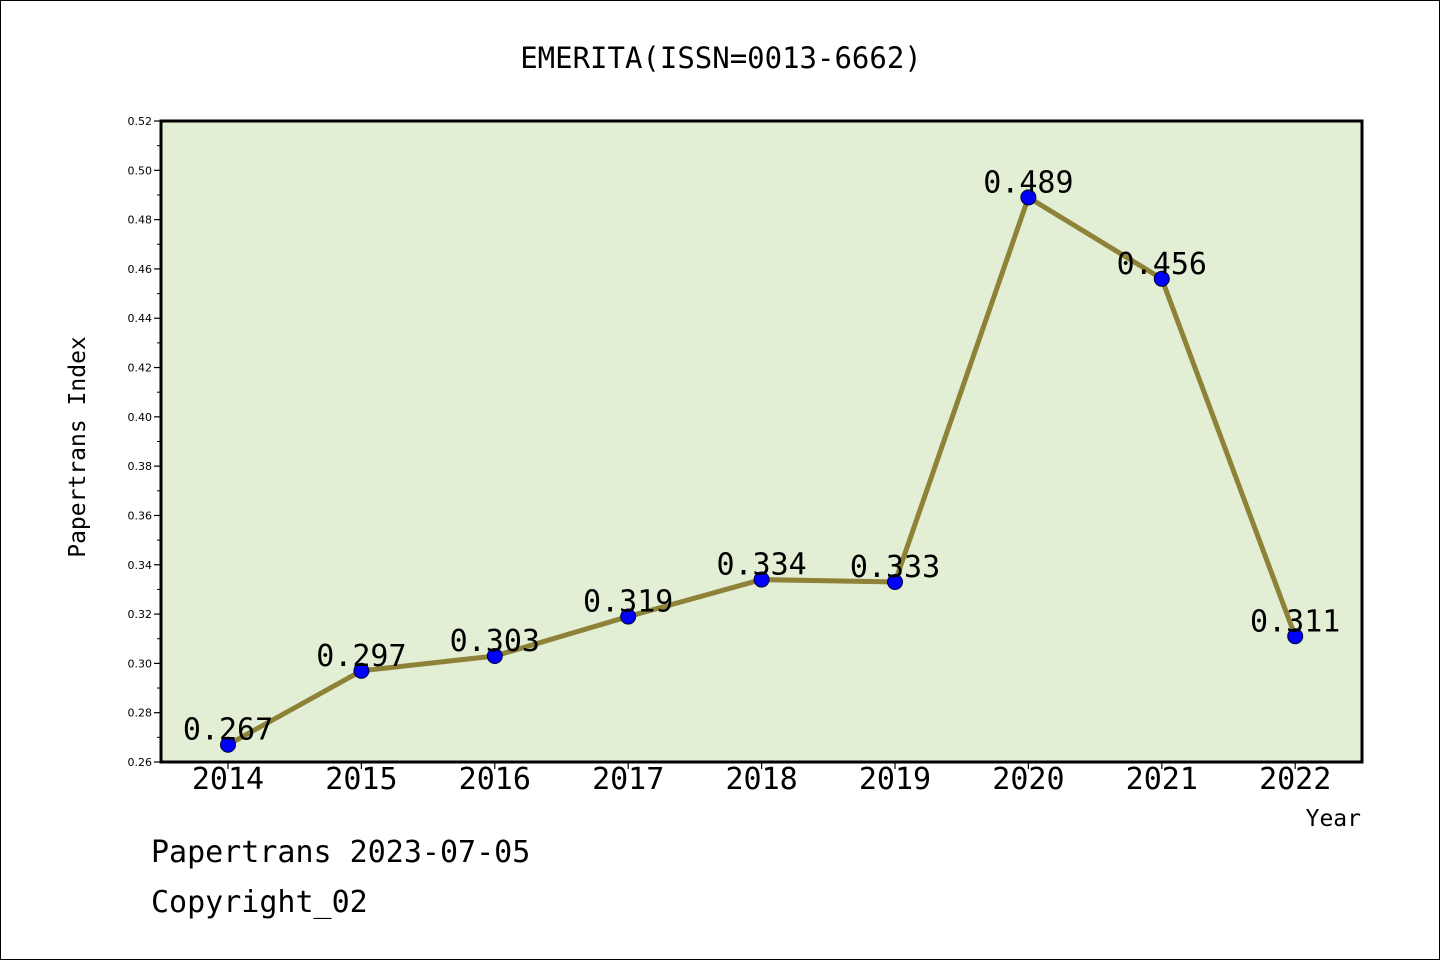  I want to click on y-tick-label: 0.32, so click(140, 614).